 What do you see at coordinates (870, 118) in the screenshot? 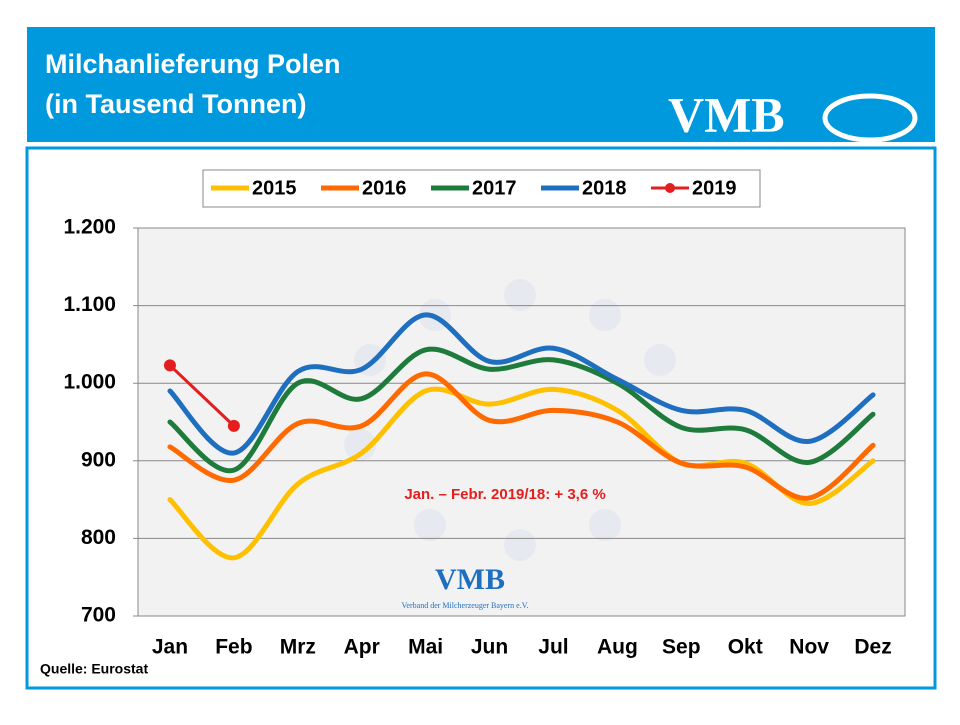
I see `logo-swoosh` at bounding box center [870, 118].